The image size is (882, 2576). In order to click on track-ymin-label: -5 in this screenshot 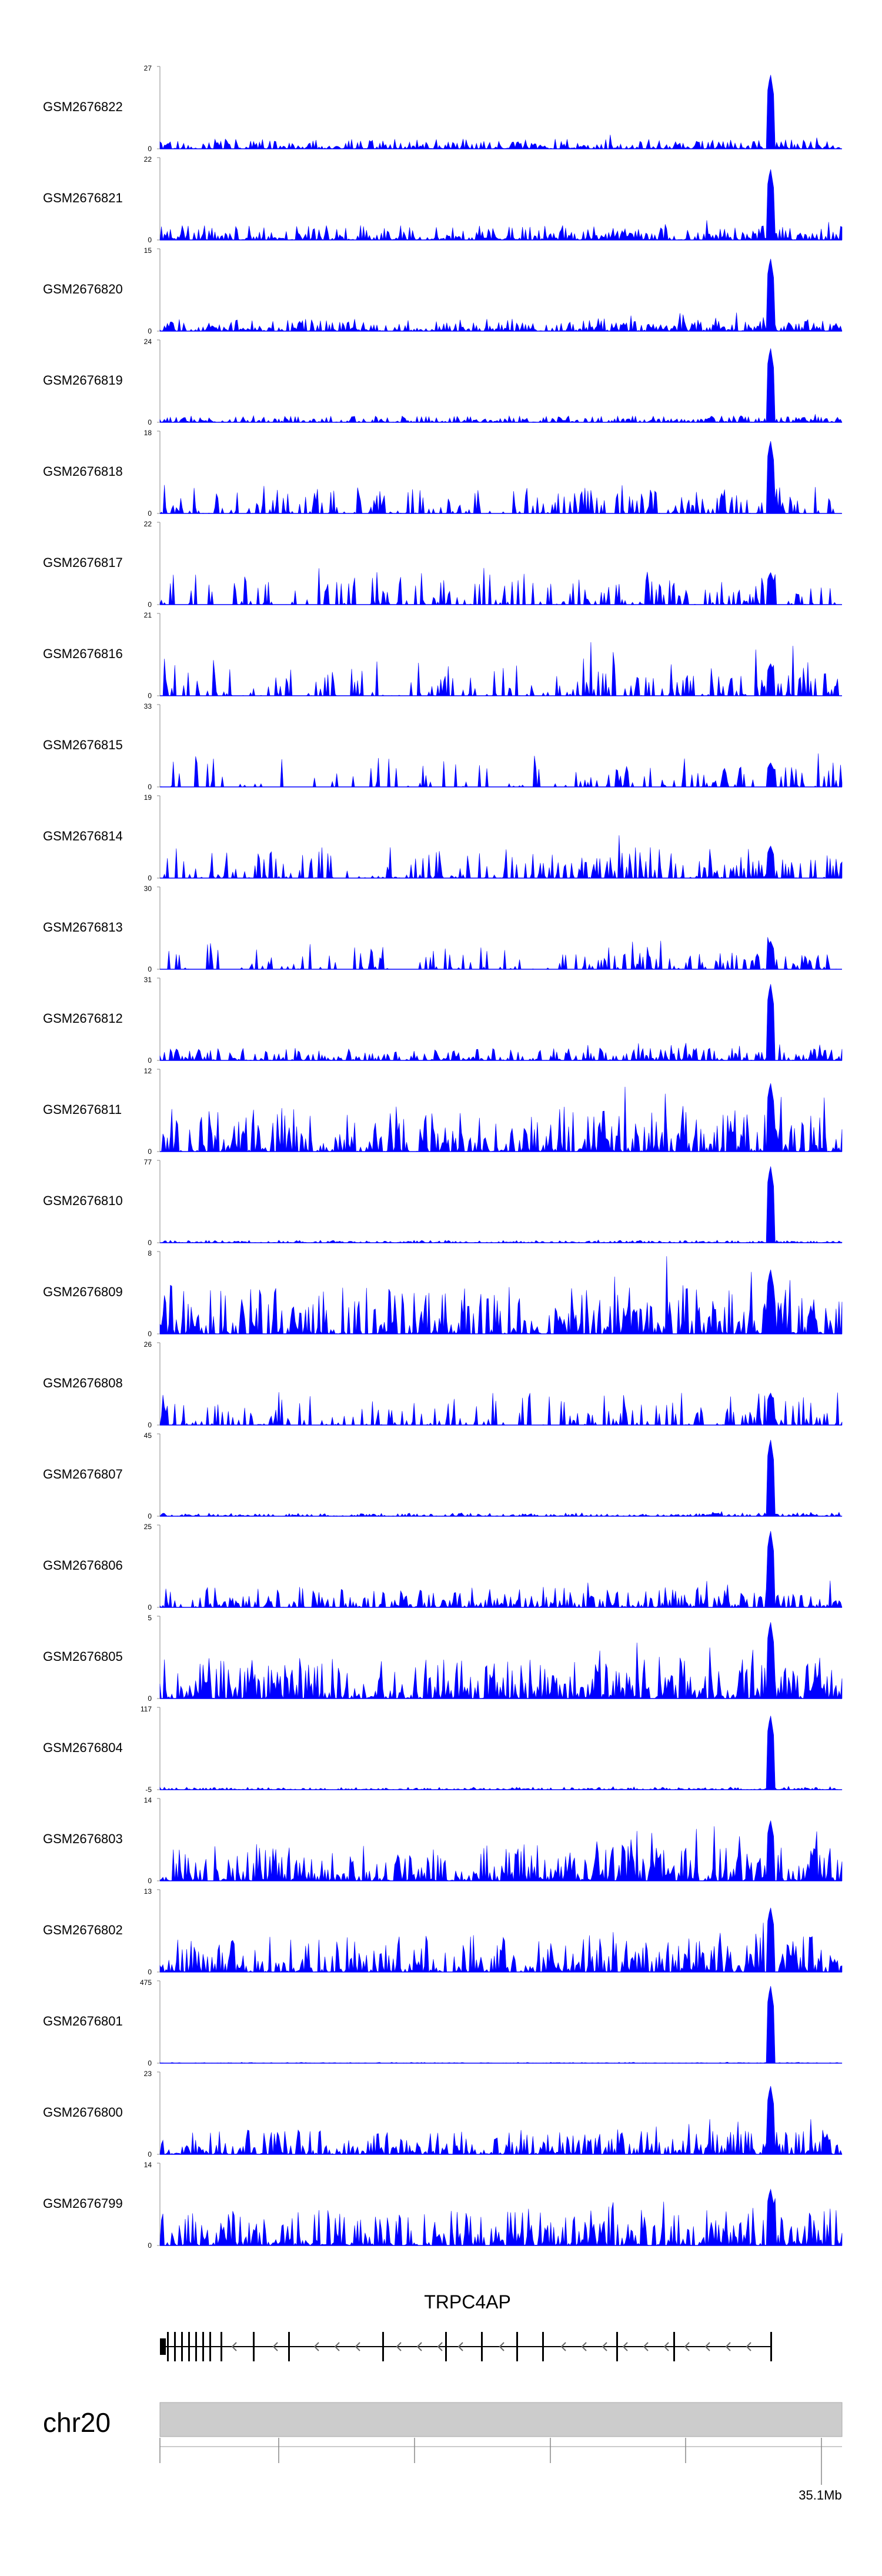, I will do `click(148, 1790)`.